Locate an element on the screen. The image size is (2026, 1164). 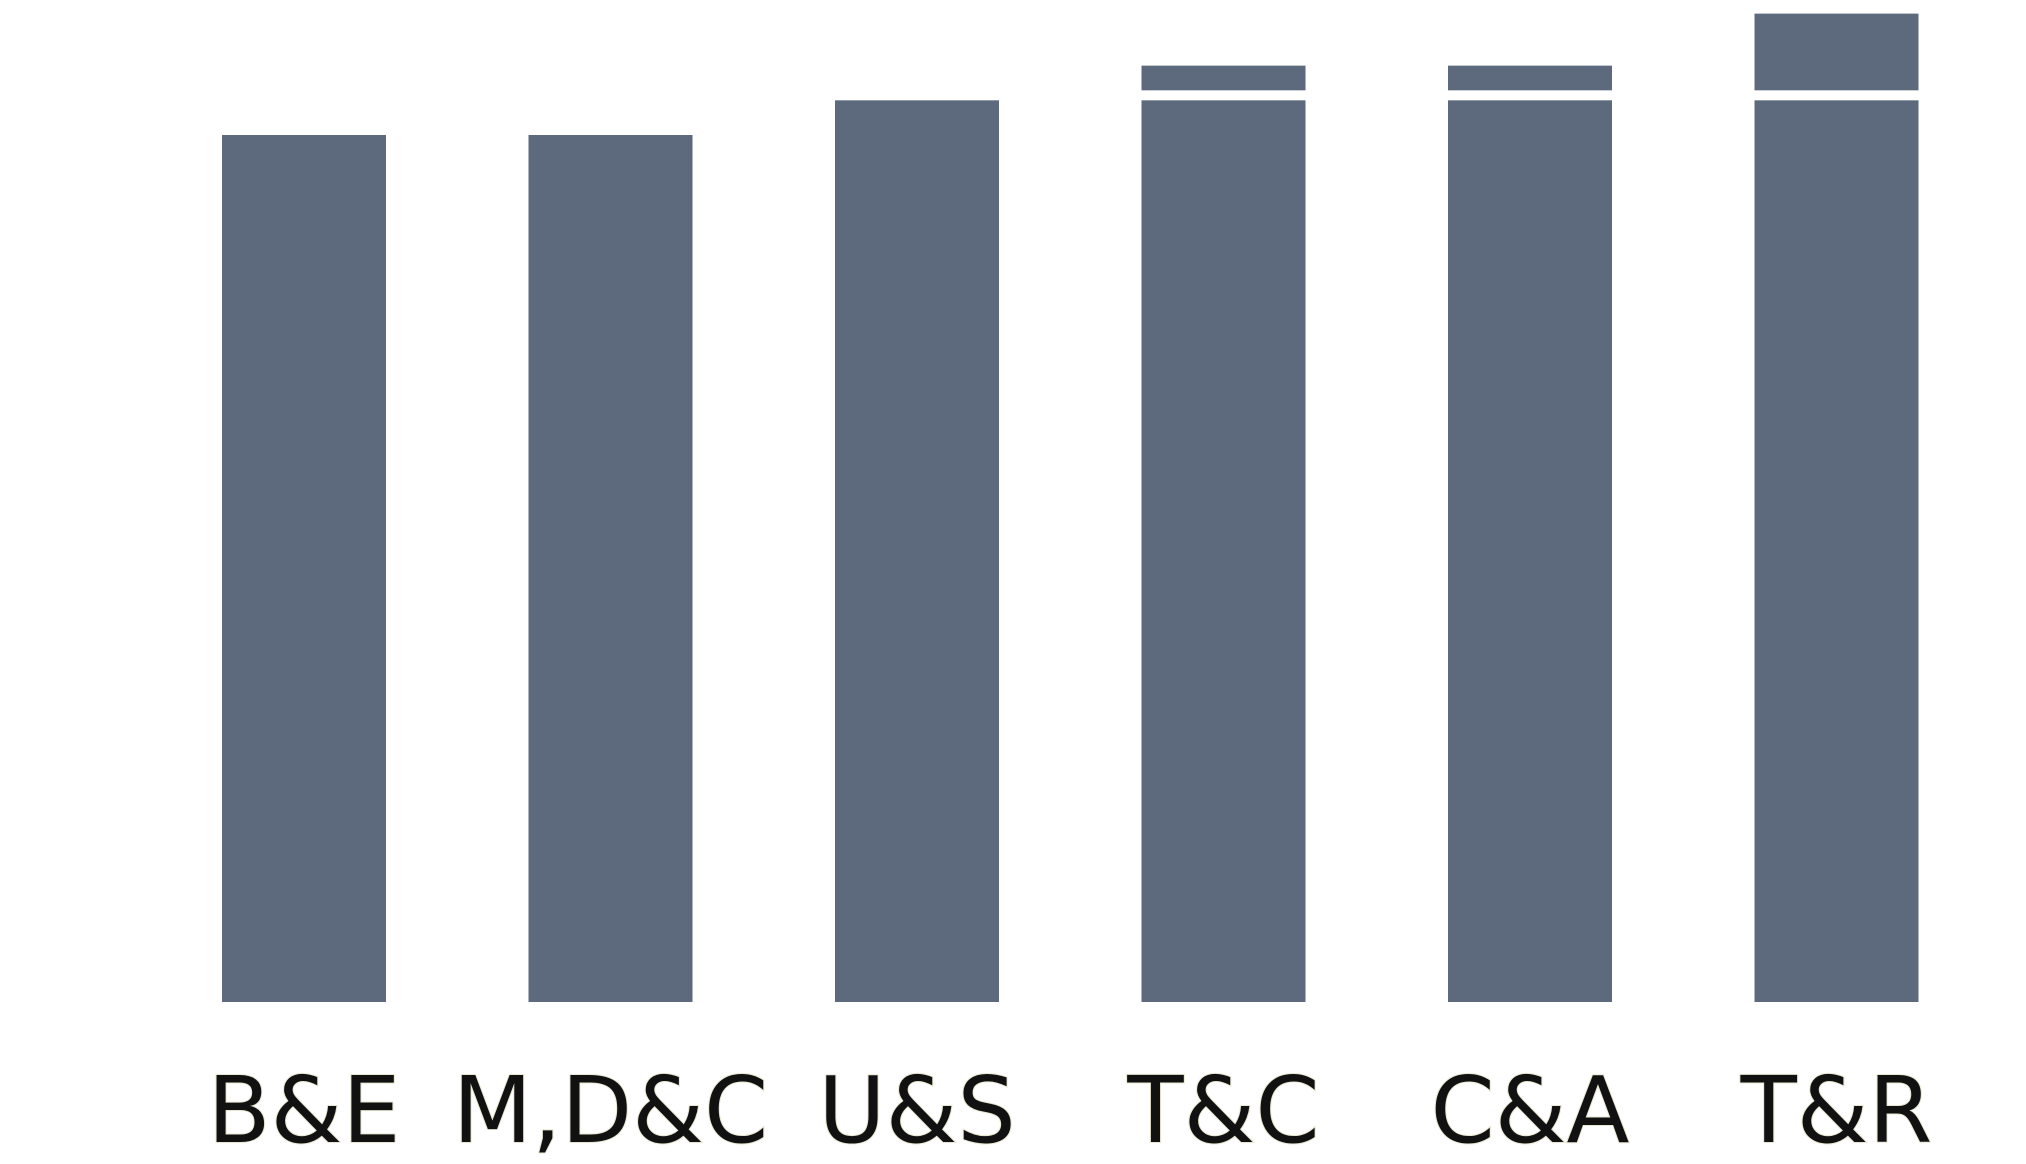
x-tick-label: T&R is located at coordinates (1836, 1110).